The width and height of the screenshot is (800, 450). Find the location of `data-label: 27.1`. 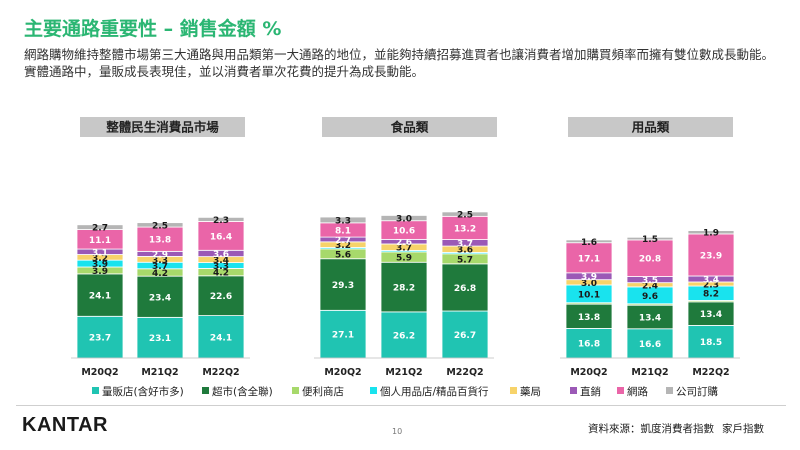

data-label: 27.1 is located at coordinates (343, 336).